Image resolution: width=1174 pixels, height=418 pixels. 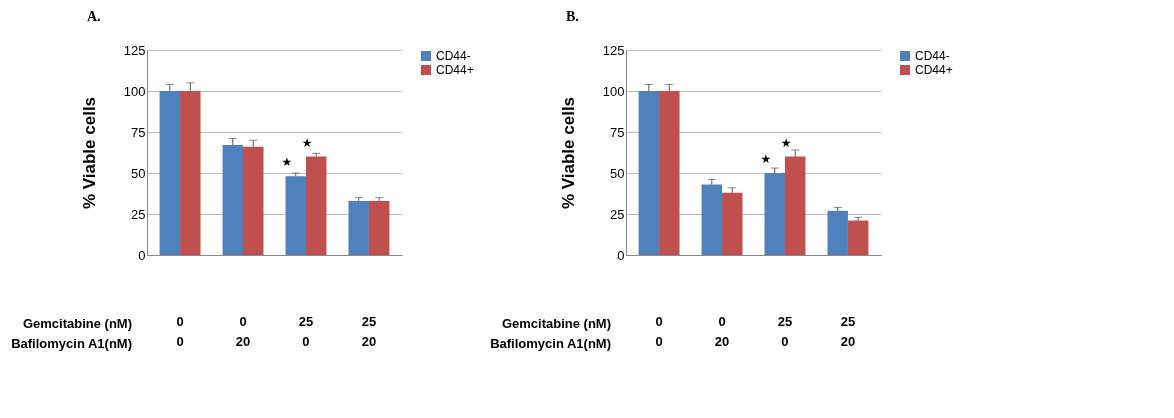 I want to click on chart-title: B., so click(x=572, y=16).